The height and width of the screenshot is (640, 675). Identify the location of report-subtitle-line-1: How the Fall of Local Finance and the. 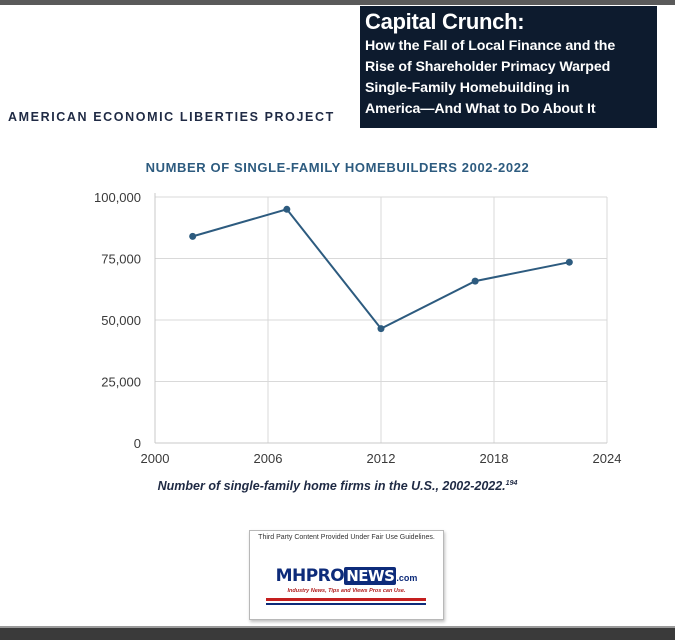
(490, 46).